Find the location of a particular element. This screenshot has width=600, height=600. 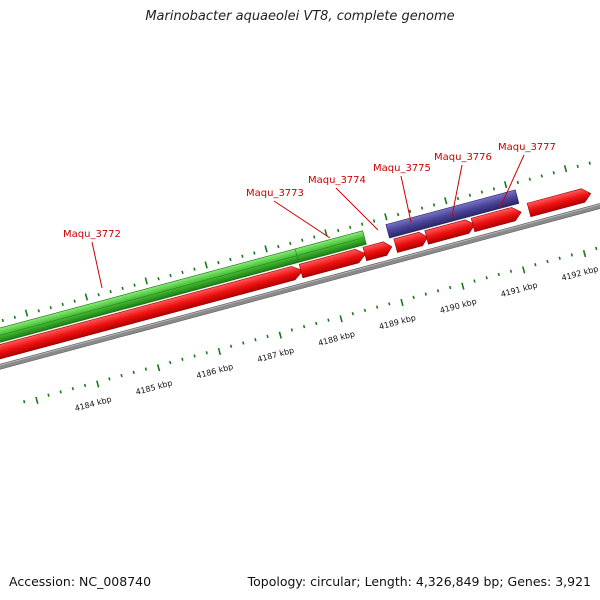

reverse-cds-bar is located at coordinates (183, 287).